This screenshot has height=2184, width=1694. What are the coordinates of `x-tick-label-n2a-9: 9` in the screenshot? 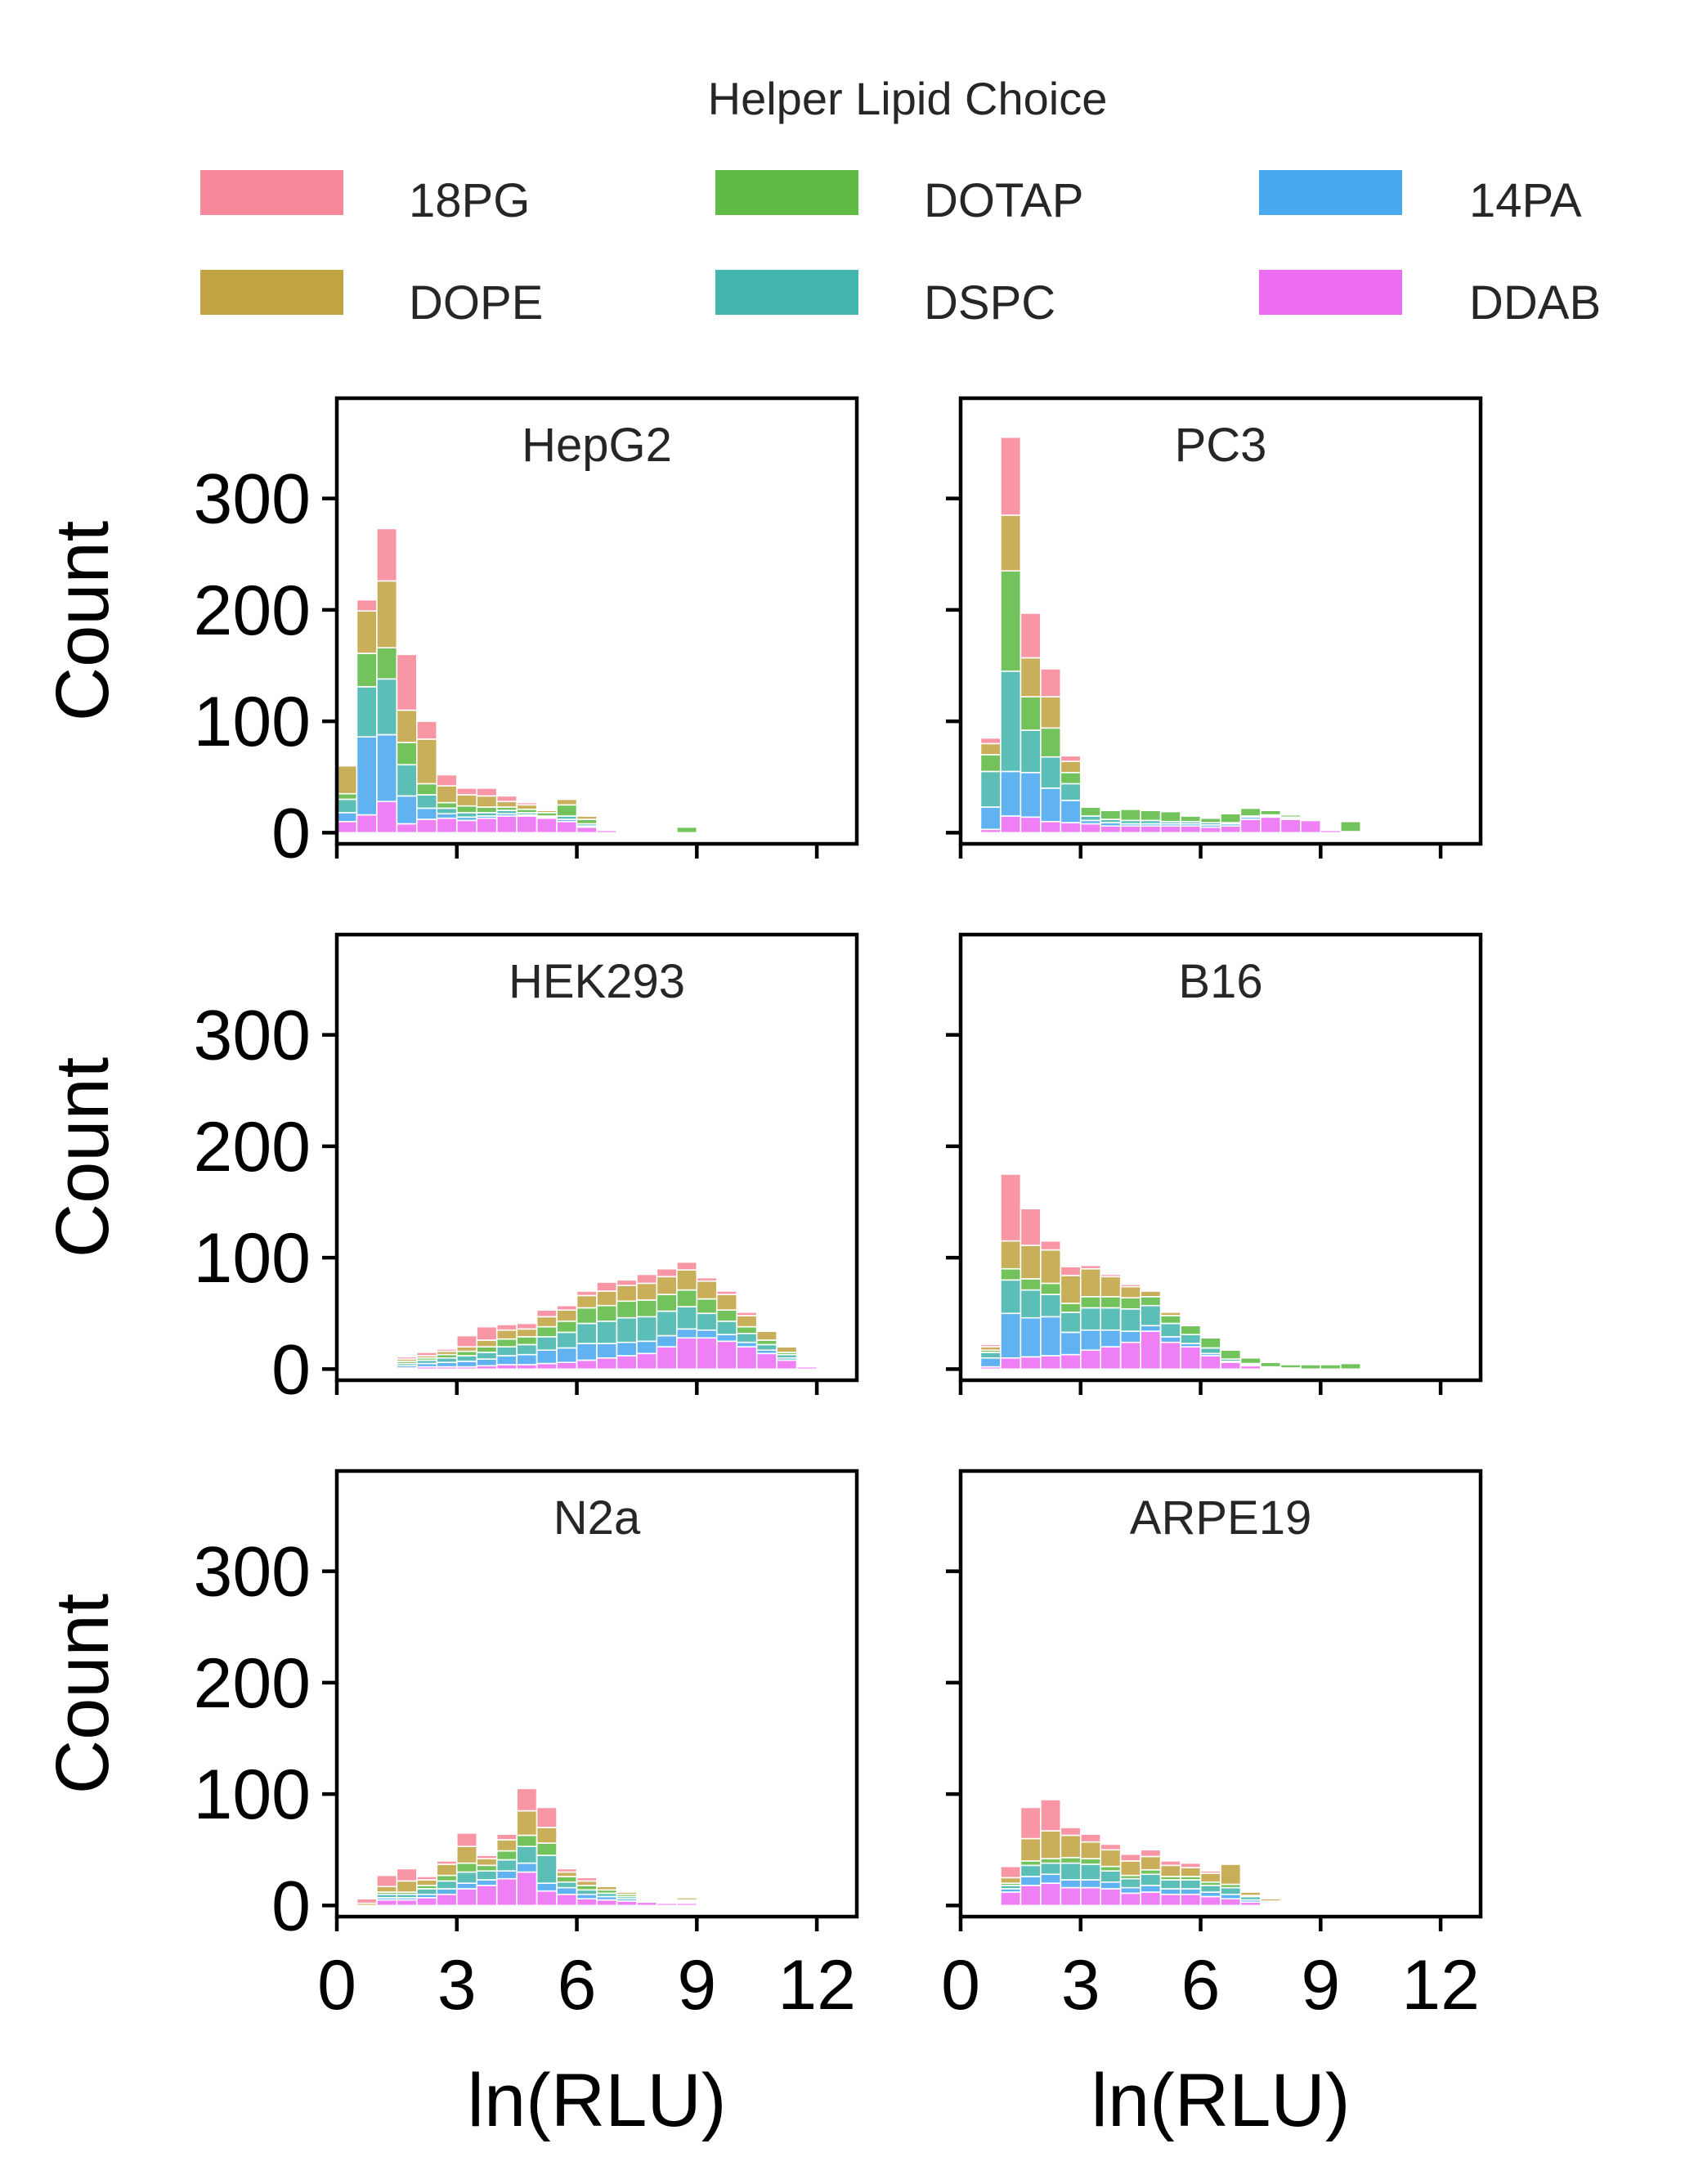 It's located at (696, 1986).